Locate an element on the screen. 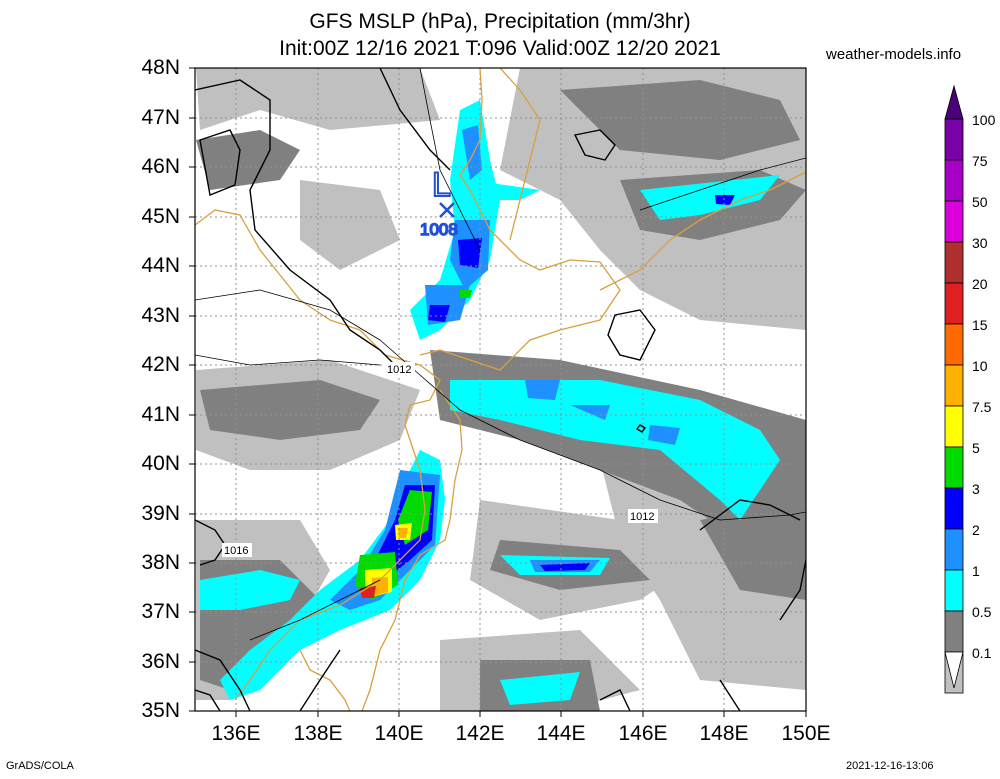 This screenshot has width=1000, height=779. lat-label: 44N is located at coordinates (160, 265).